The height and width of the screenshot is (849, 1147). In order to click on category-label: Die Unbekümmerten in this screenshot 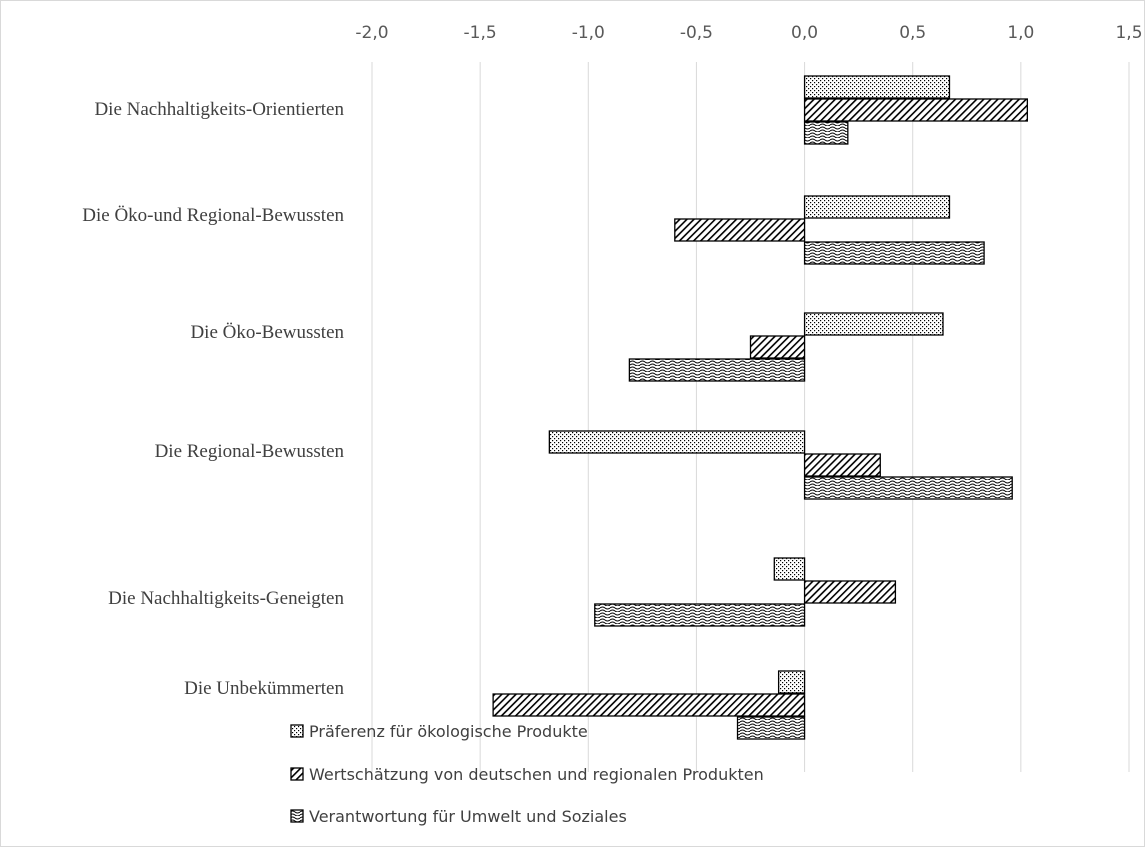, I will do `click(264, 688)`.